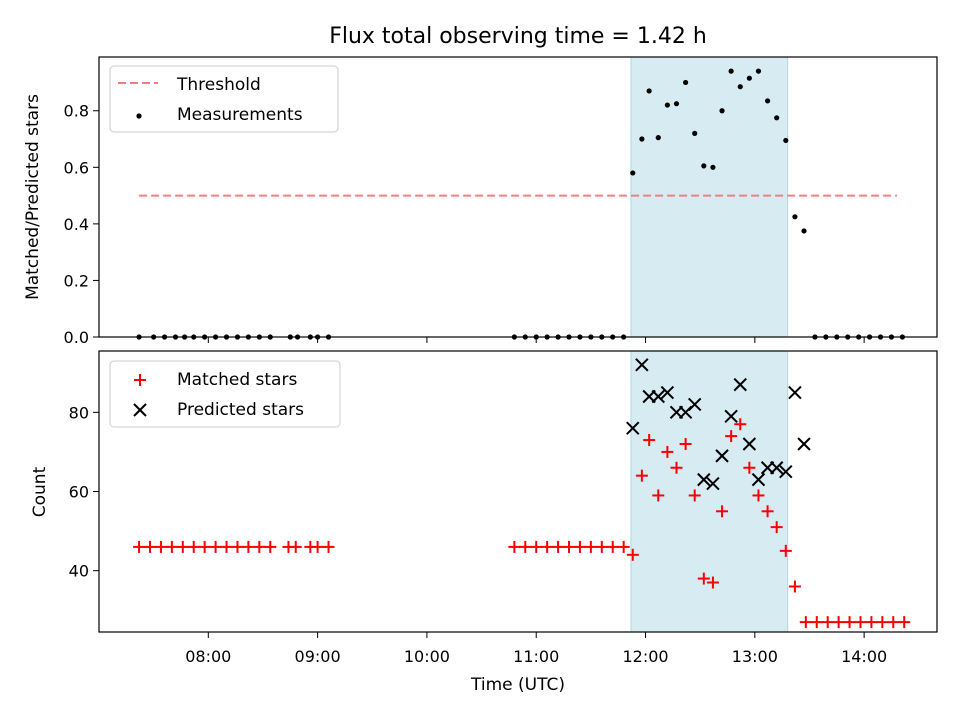 The width and height of the screenshot is (960, 720). What do you see at coordinates (536, 340) in the screenshot?
I see `x-axis-ratio` at bounding box center [536, 340].